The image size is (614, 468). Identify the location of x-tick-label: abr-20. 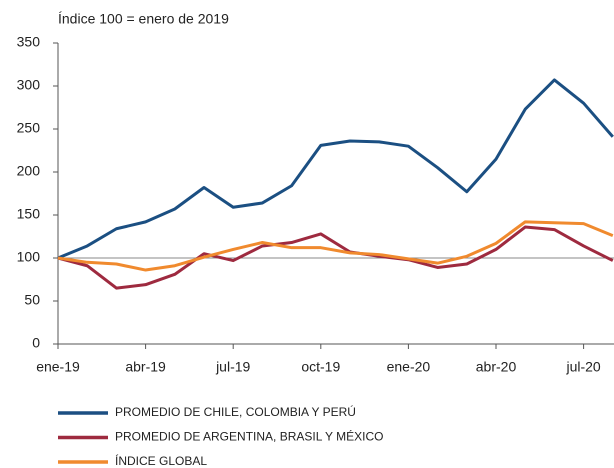
(496, 367).